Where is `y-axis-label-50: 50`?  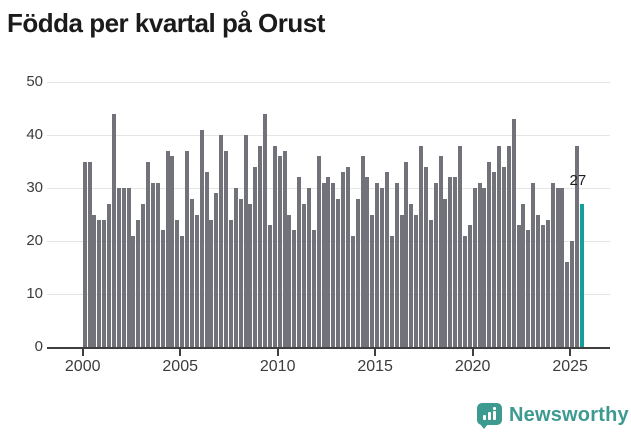 y-axis-label-50: 50 is located at coordinates (34, 81).